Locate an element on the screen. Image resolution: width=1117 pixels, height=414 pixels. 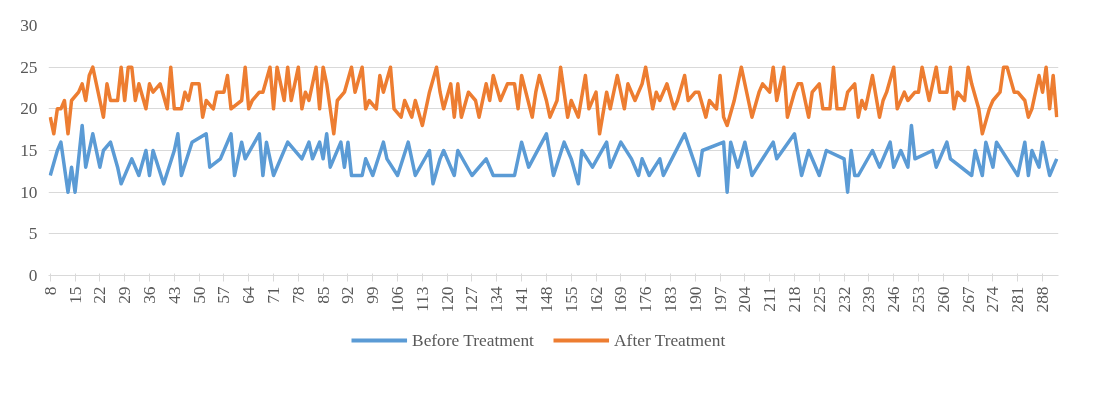
x-tick-label: 288 is located at coordinates (1043, 299).